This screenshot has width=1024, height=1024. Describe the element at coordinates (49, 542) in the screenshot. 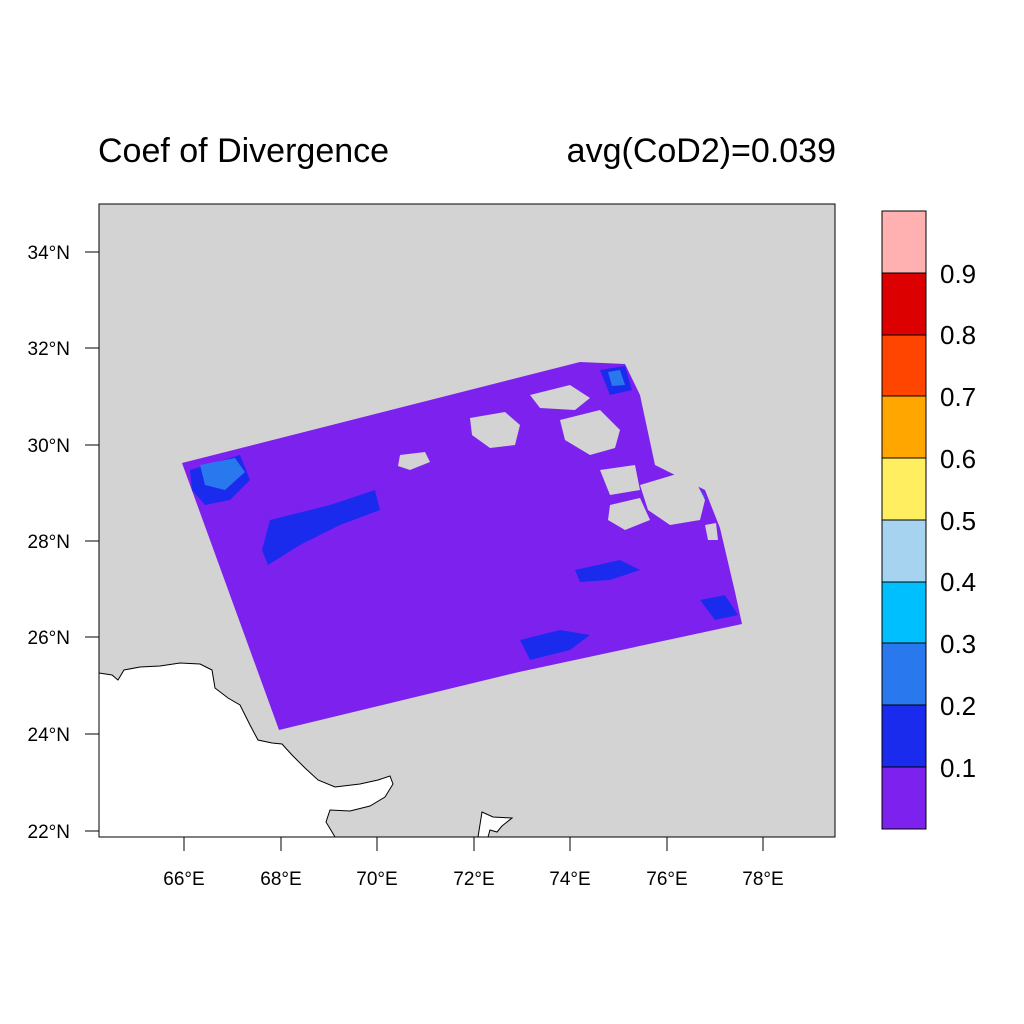

I see `lat-tick-label: 28°N` at that location.